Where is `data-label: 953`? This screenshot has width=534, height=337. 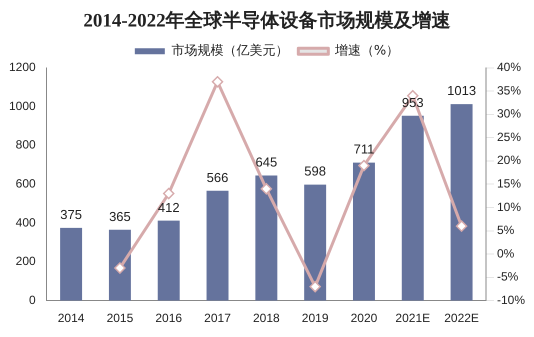
data-label: 953 is located at coordinates (413, 102).